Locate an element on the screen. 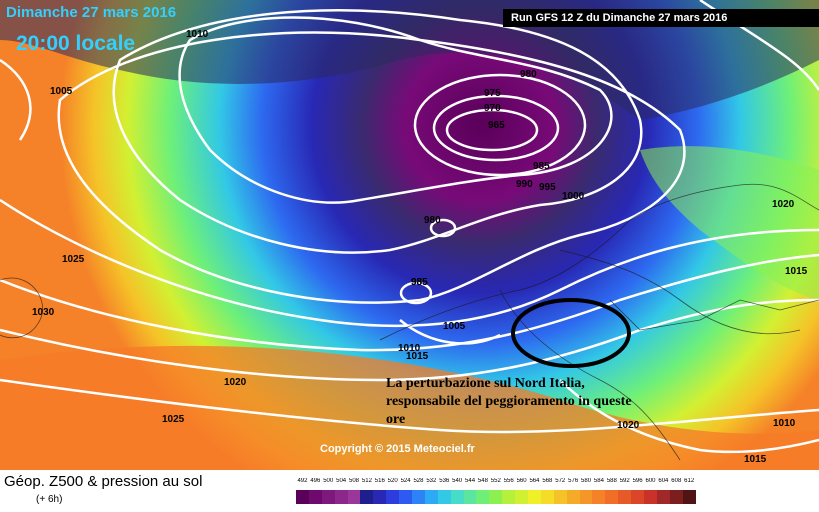 The width and height of the screenshot is (819, 512). scale-label: 524 is located at coordinates (405, 481).